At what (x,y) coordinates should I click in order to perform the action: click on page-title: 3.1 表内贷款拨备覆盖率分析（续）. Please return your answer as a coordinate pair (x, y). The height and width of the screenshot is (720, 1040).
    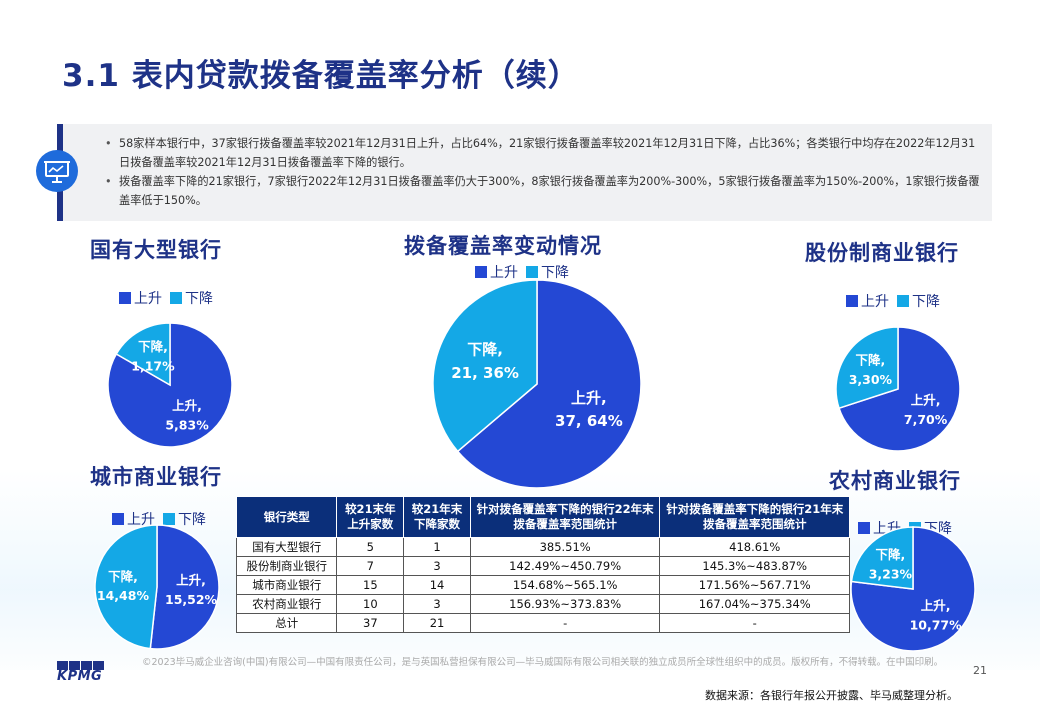
    Looking at the image, I should click on (321, 76).